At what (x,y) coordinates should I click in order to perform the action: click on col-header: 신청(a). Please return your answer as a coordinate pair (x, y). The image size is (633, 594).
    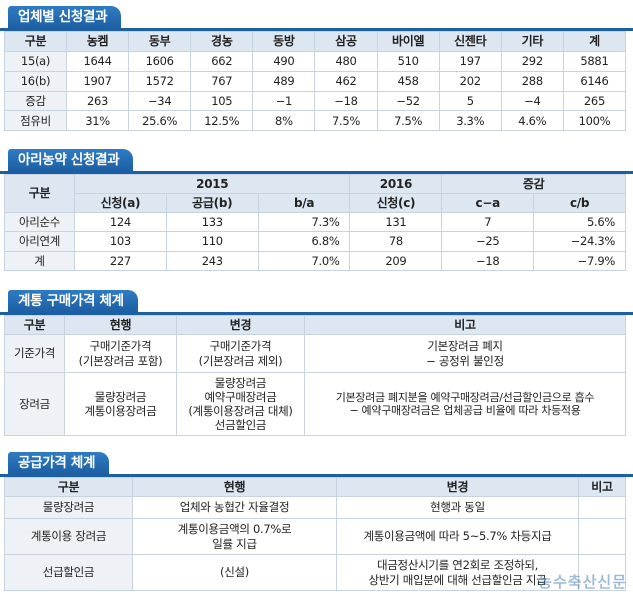
    Looking at the image, I should click on (120, 203).